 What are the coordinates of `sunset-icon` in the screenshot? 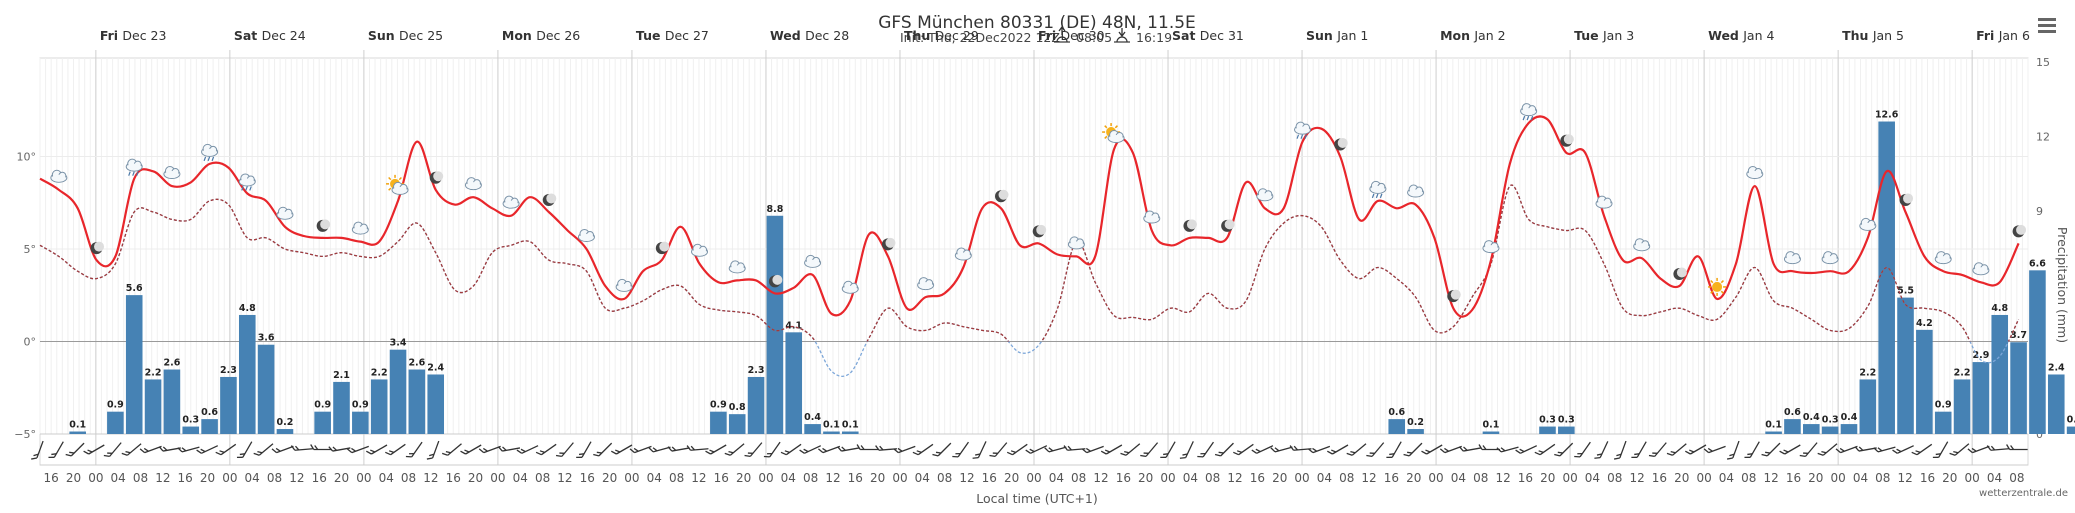 It's located at (1122, 35).